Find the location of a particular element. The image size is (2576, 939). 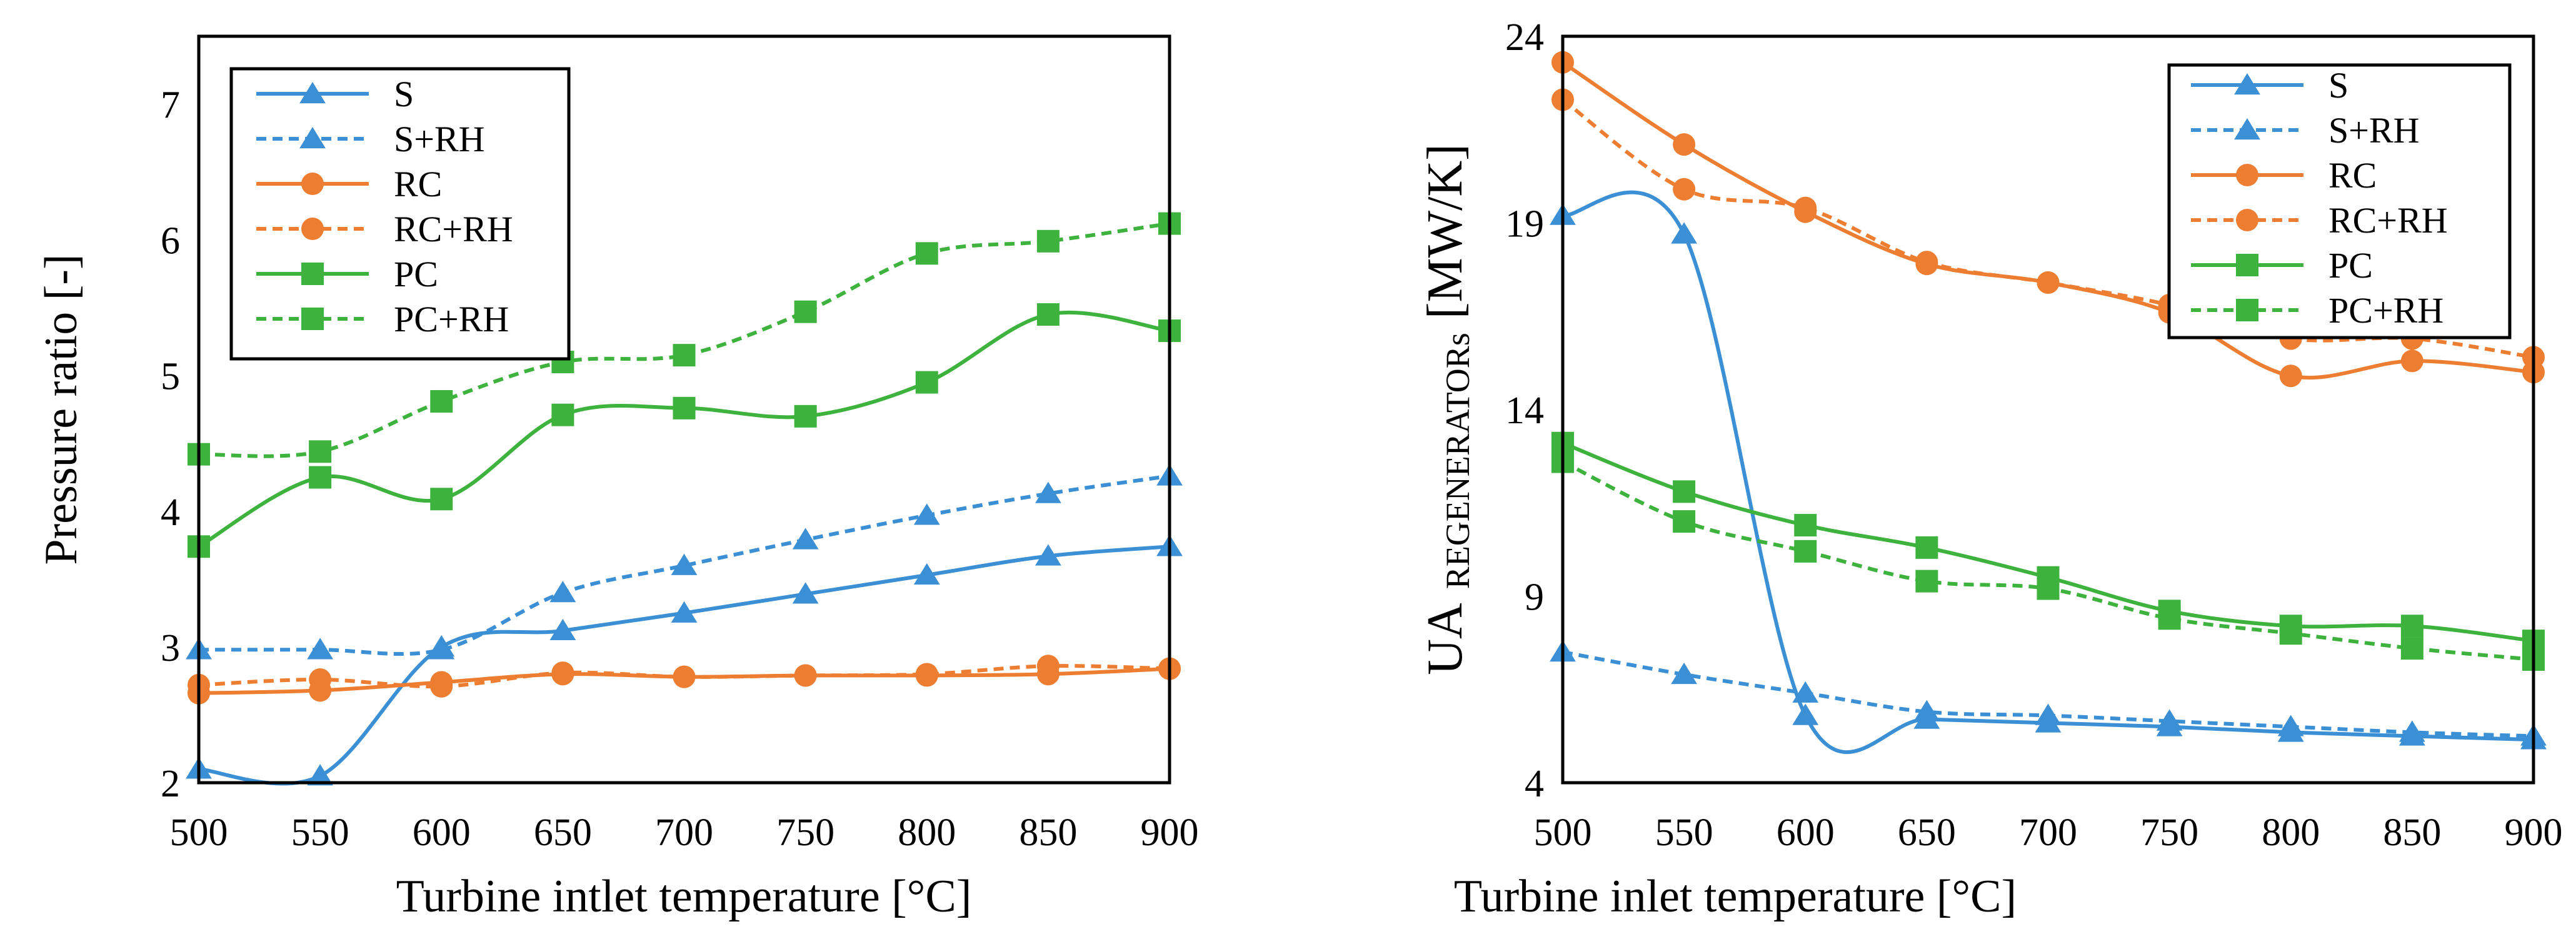

chart1-y-tick-label-24: 24 is located at coordinates (1524, 37).